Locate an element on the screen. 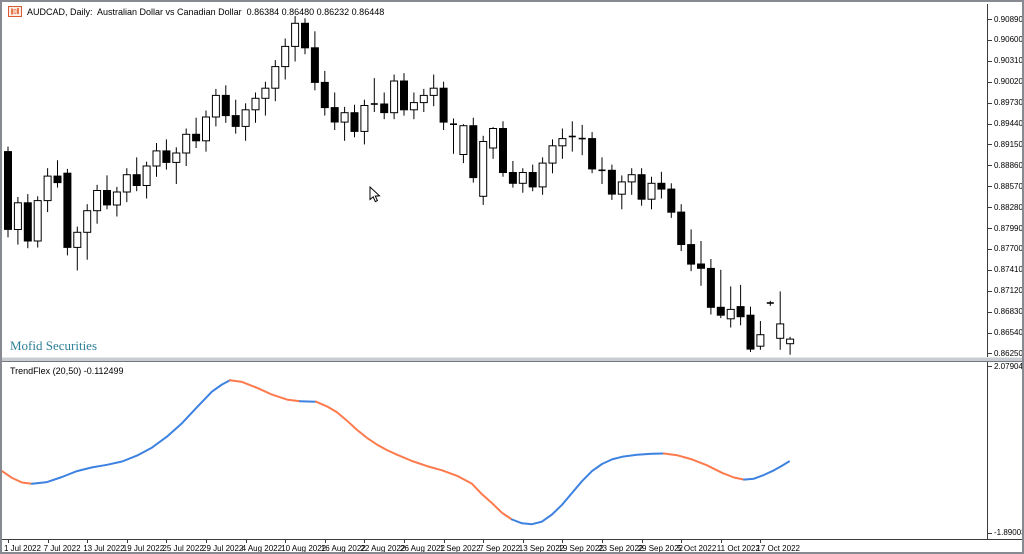 The width and height of the screenshot is (1024, 554). time-axis-label: 1 Jul 2022 is located at coordinates (22, 548).